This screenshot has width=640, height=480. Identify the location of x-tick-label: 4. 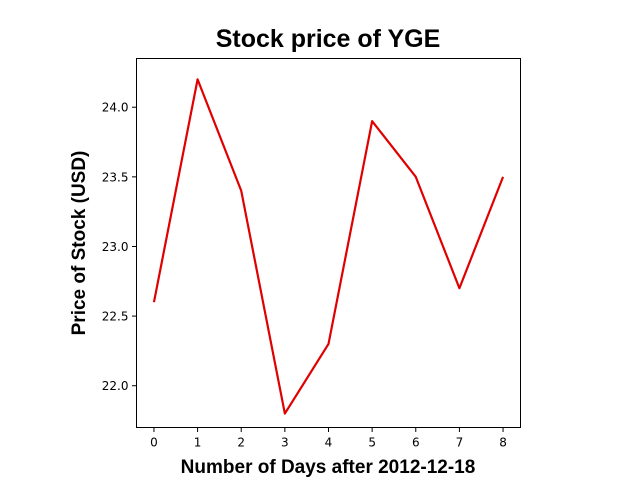
(329, 443).